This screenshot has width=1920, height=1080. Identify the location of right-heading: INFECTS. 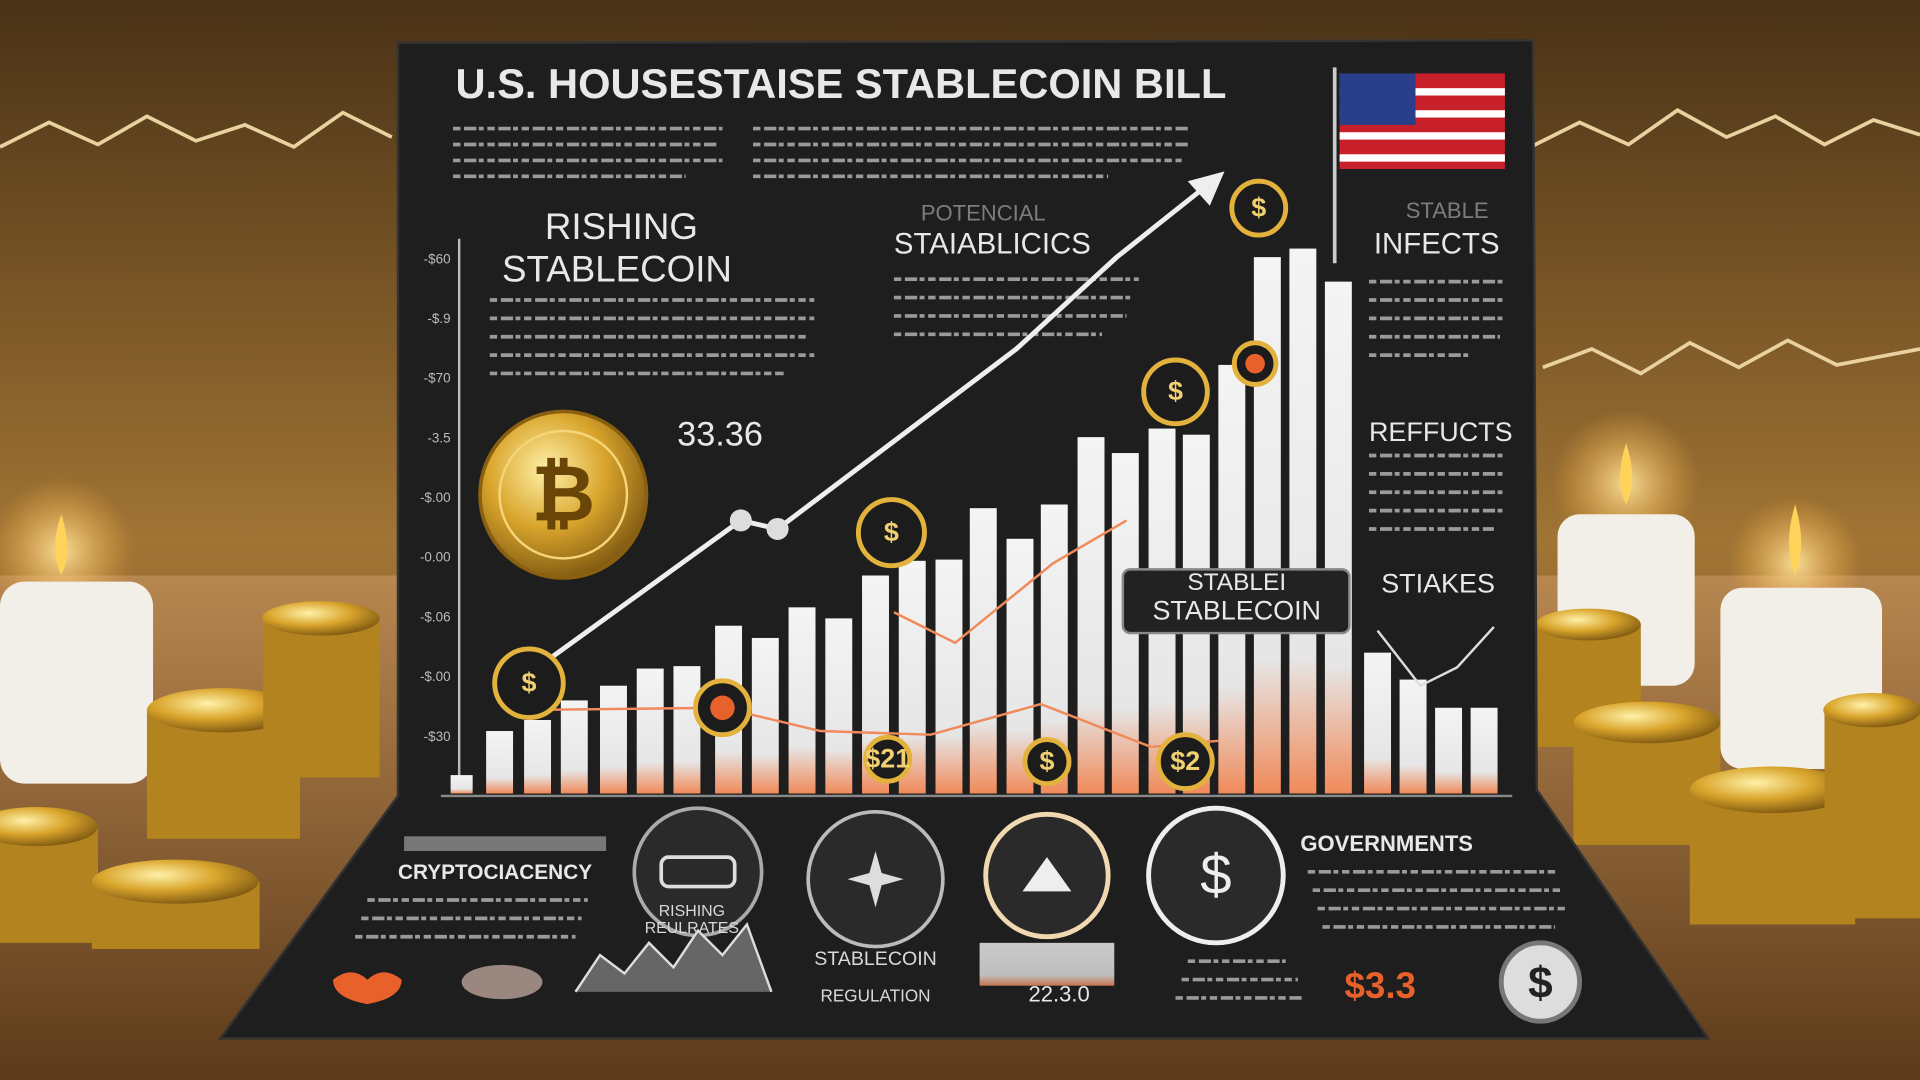
(1437, 243).